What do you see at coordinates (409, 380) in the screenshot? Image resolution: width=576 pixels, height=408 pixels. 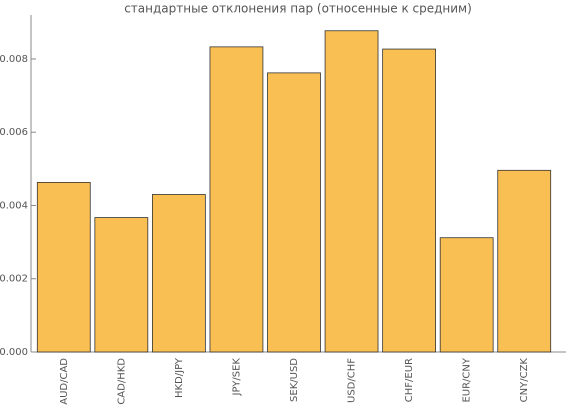 I see `x-tick-label: CHF/EUR` at bounding box center [409, 380].